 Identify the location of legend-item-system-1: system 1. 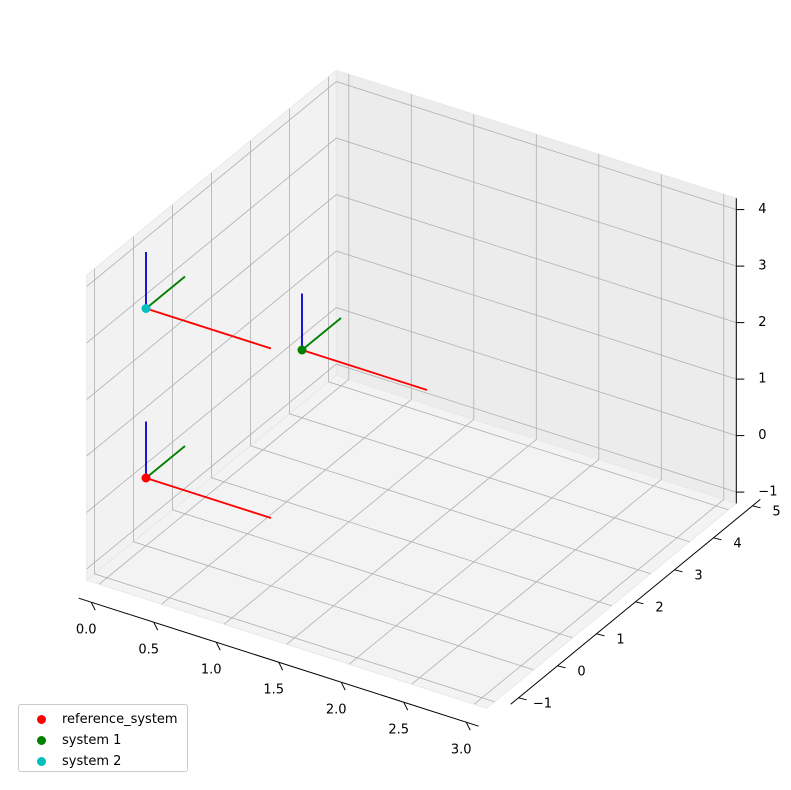
(108, 740).